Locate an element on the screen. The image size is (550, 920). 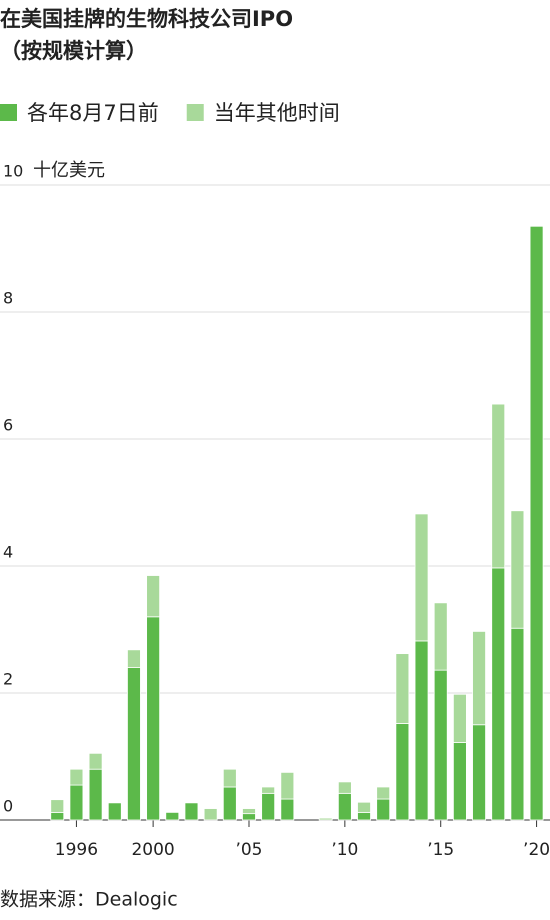
x-tick-label: ’10 is located at coordinates (344, 850).